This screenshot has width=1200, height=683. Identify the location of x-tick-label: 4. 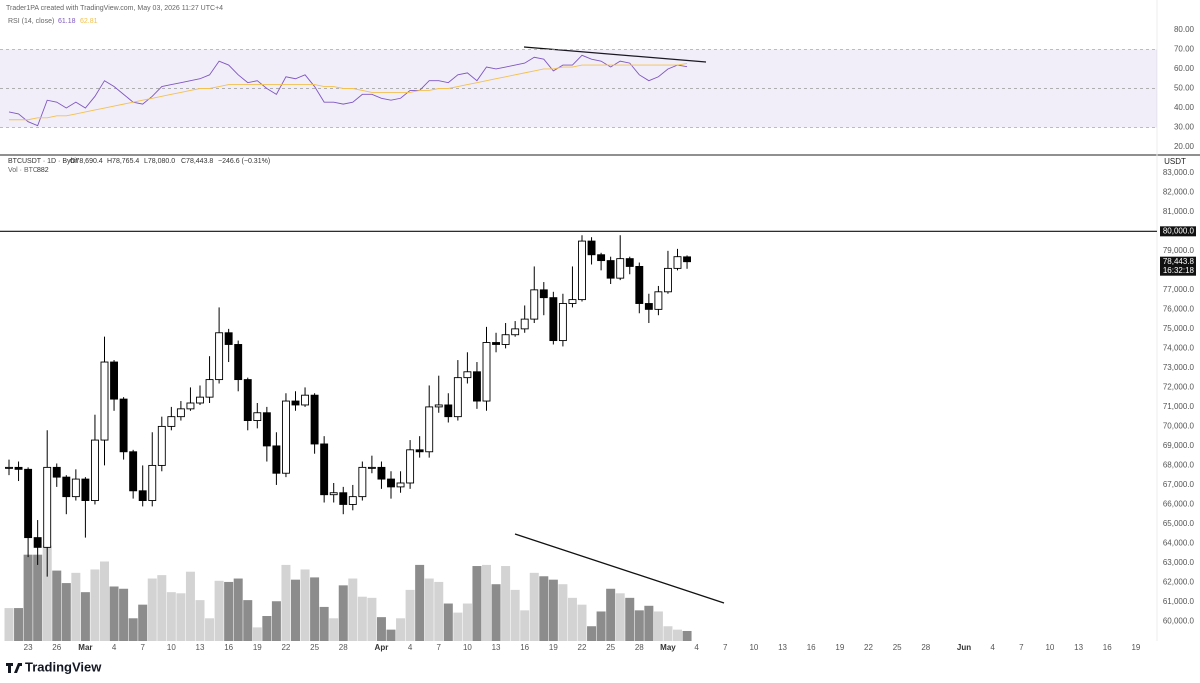
(410, 647).